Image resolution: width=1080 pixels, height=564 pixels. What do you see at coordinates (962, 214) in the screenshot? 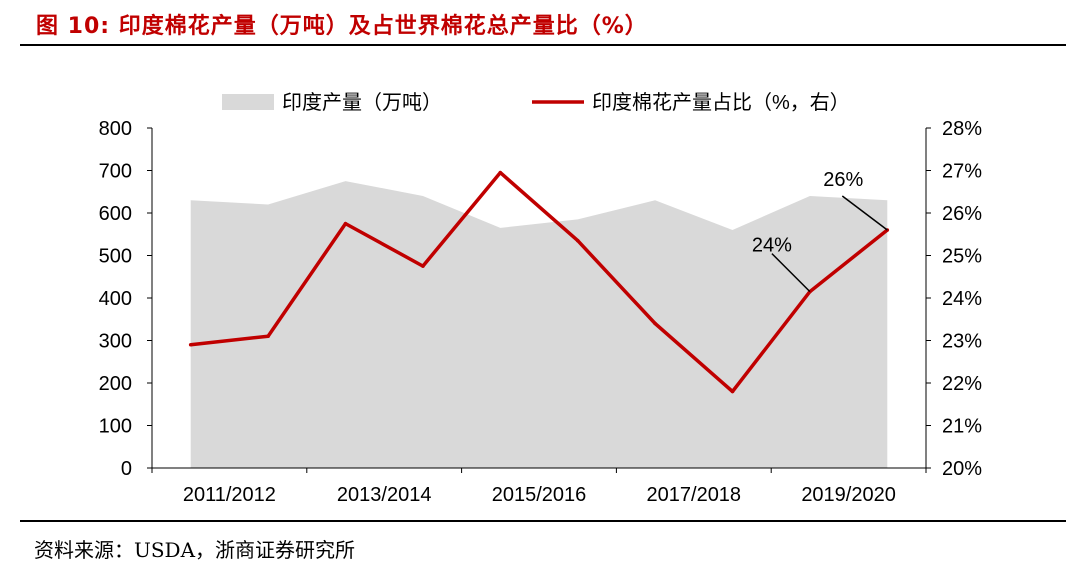
I see `right-axis-tick-label: 26%` at bounding box center [962, 214].